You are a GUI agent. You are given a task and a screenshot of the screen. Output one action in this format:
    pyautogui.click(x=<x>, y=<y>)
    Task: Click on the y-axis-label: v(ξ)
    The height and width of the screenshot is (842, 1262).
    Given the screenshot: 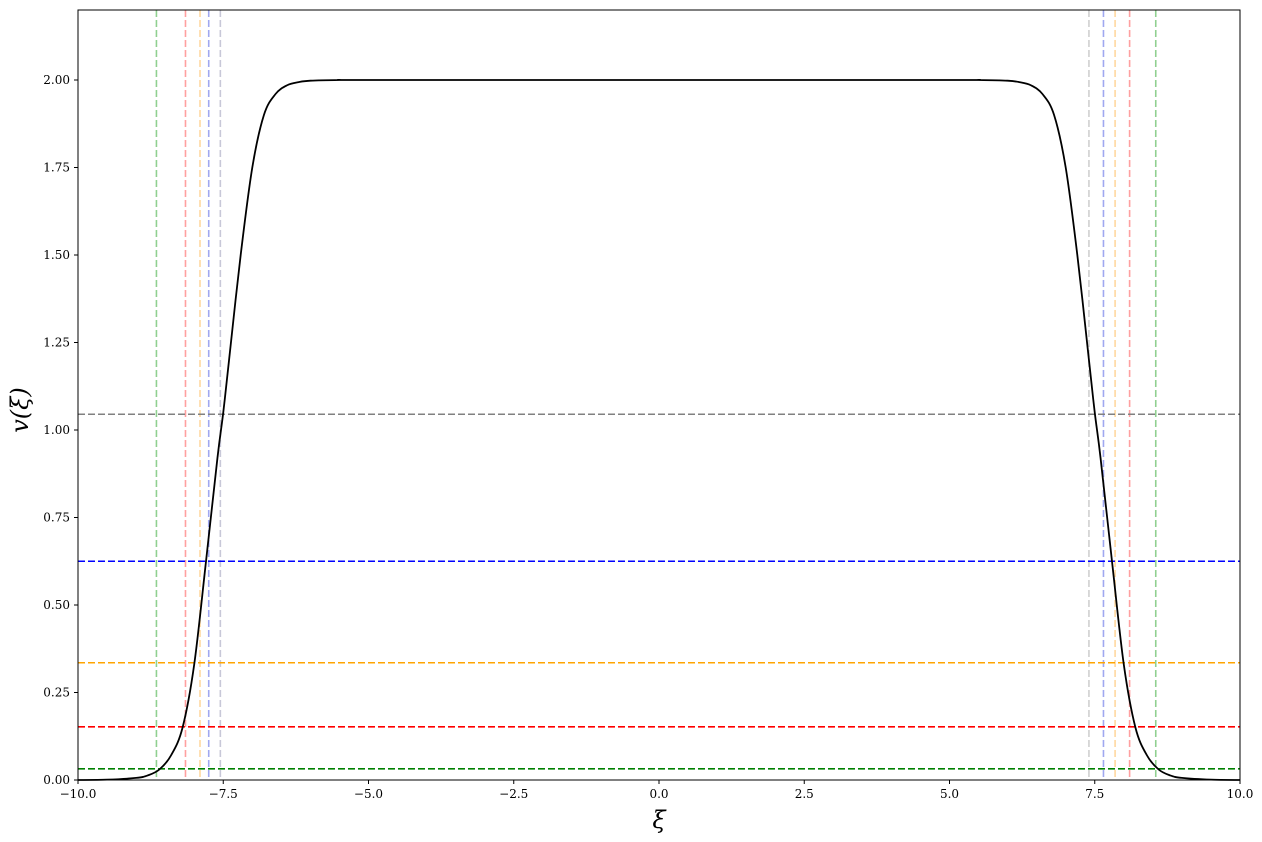 What is the action you would take?
    pyautogui.click(x=20, y=410)
    